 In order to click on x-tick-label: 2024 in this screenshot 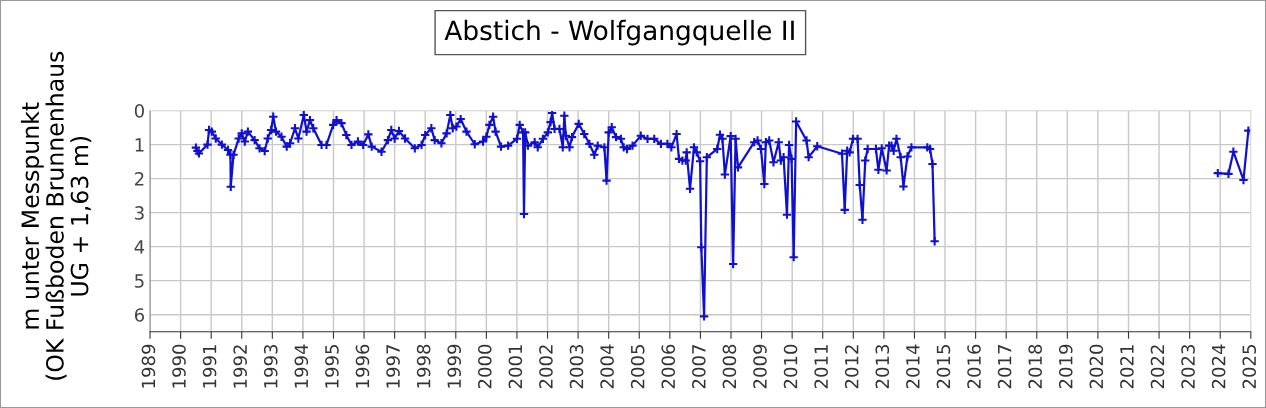, I will do `click(1218, 366)`.